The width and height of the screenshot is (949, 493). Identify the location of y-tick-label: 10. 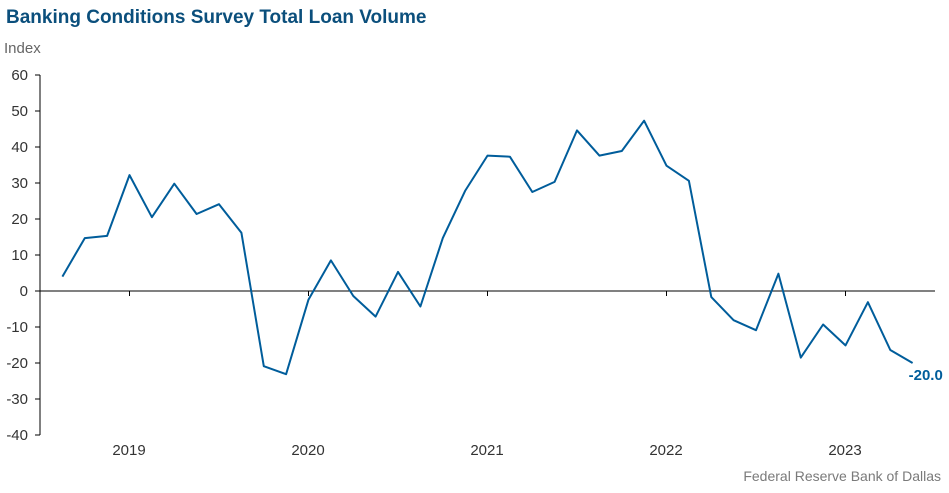
(19, 255).